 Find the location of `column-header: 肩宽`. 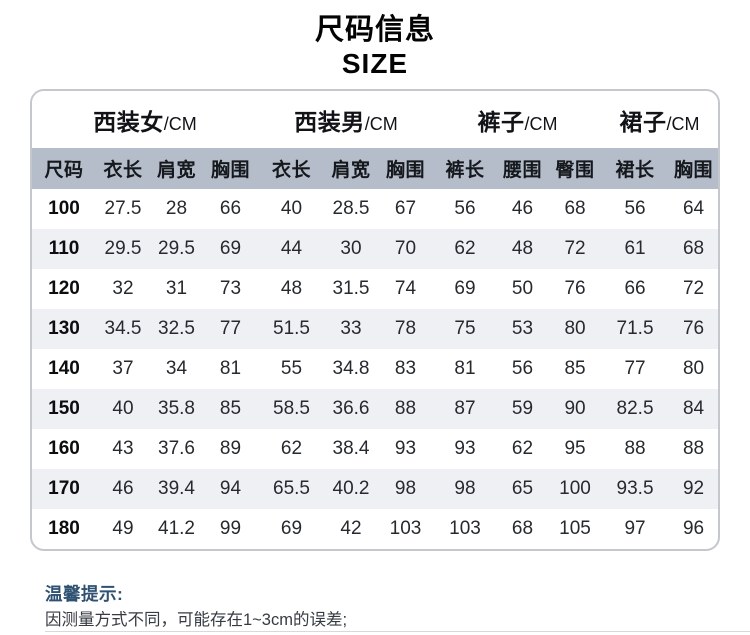

column-header: 肩宽 is located at coordinates (176, 168).